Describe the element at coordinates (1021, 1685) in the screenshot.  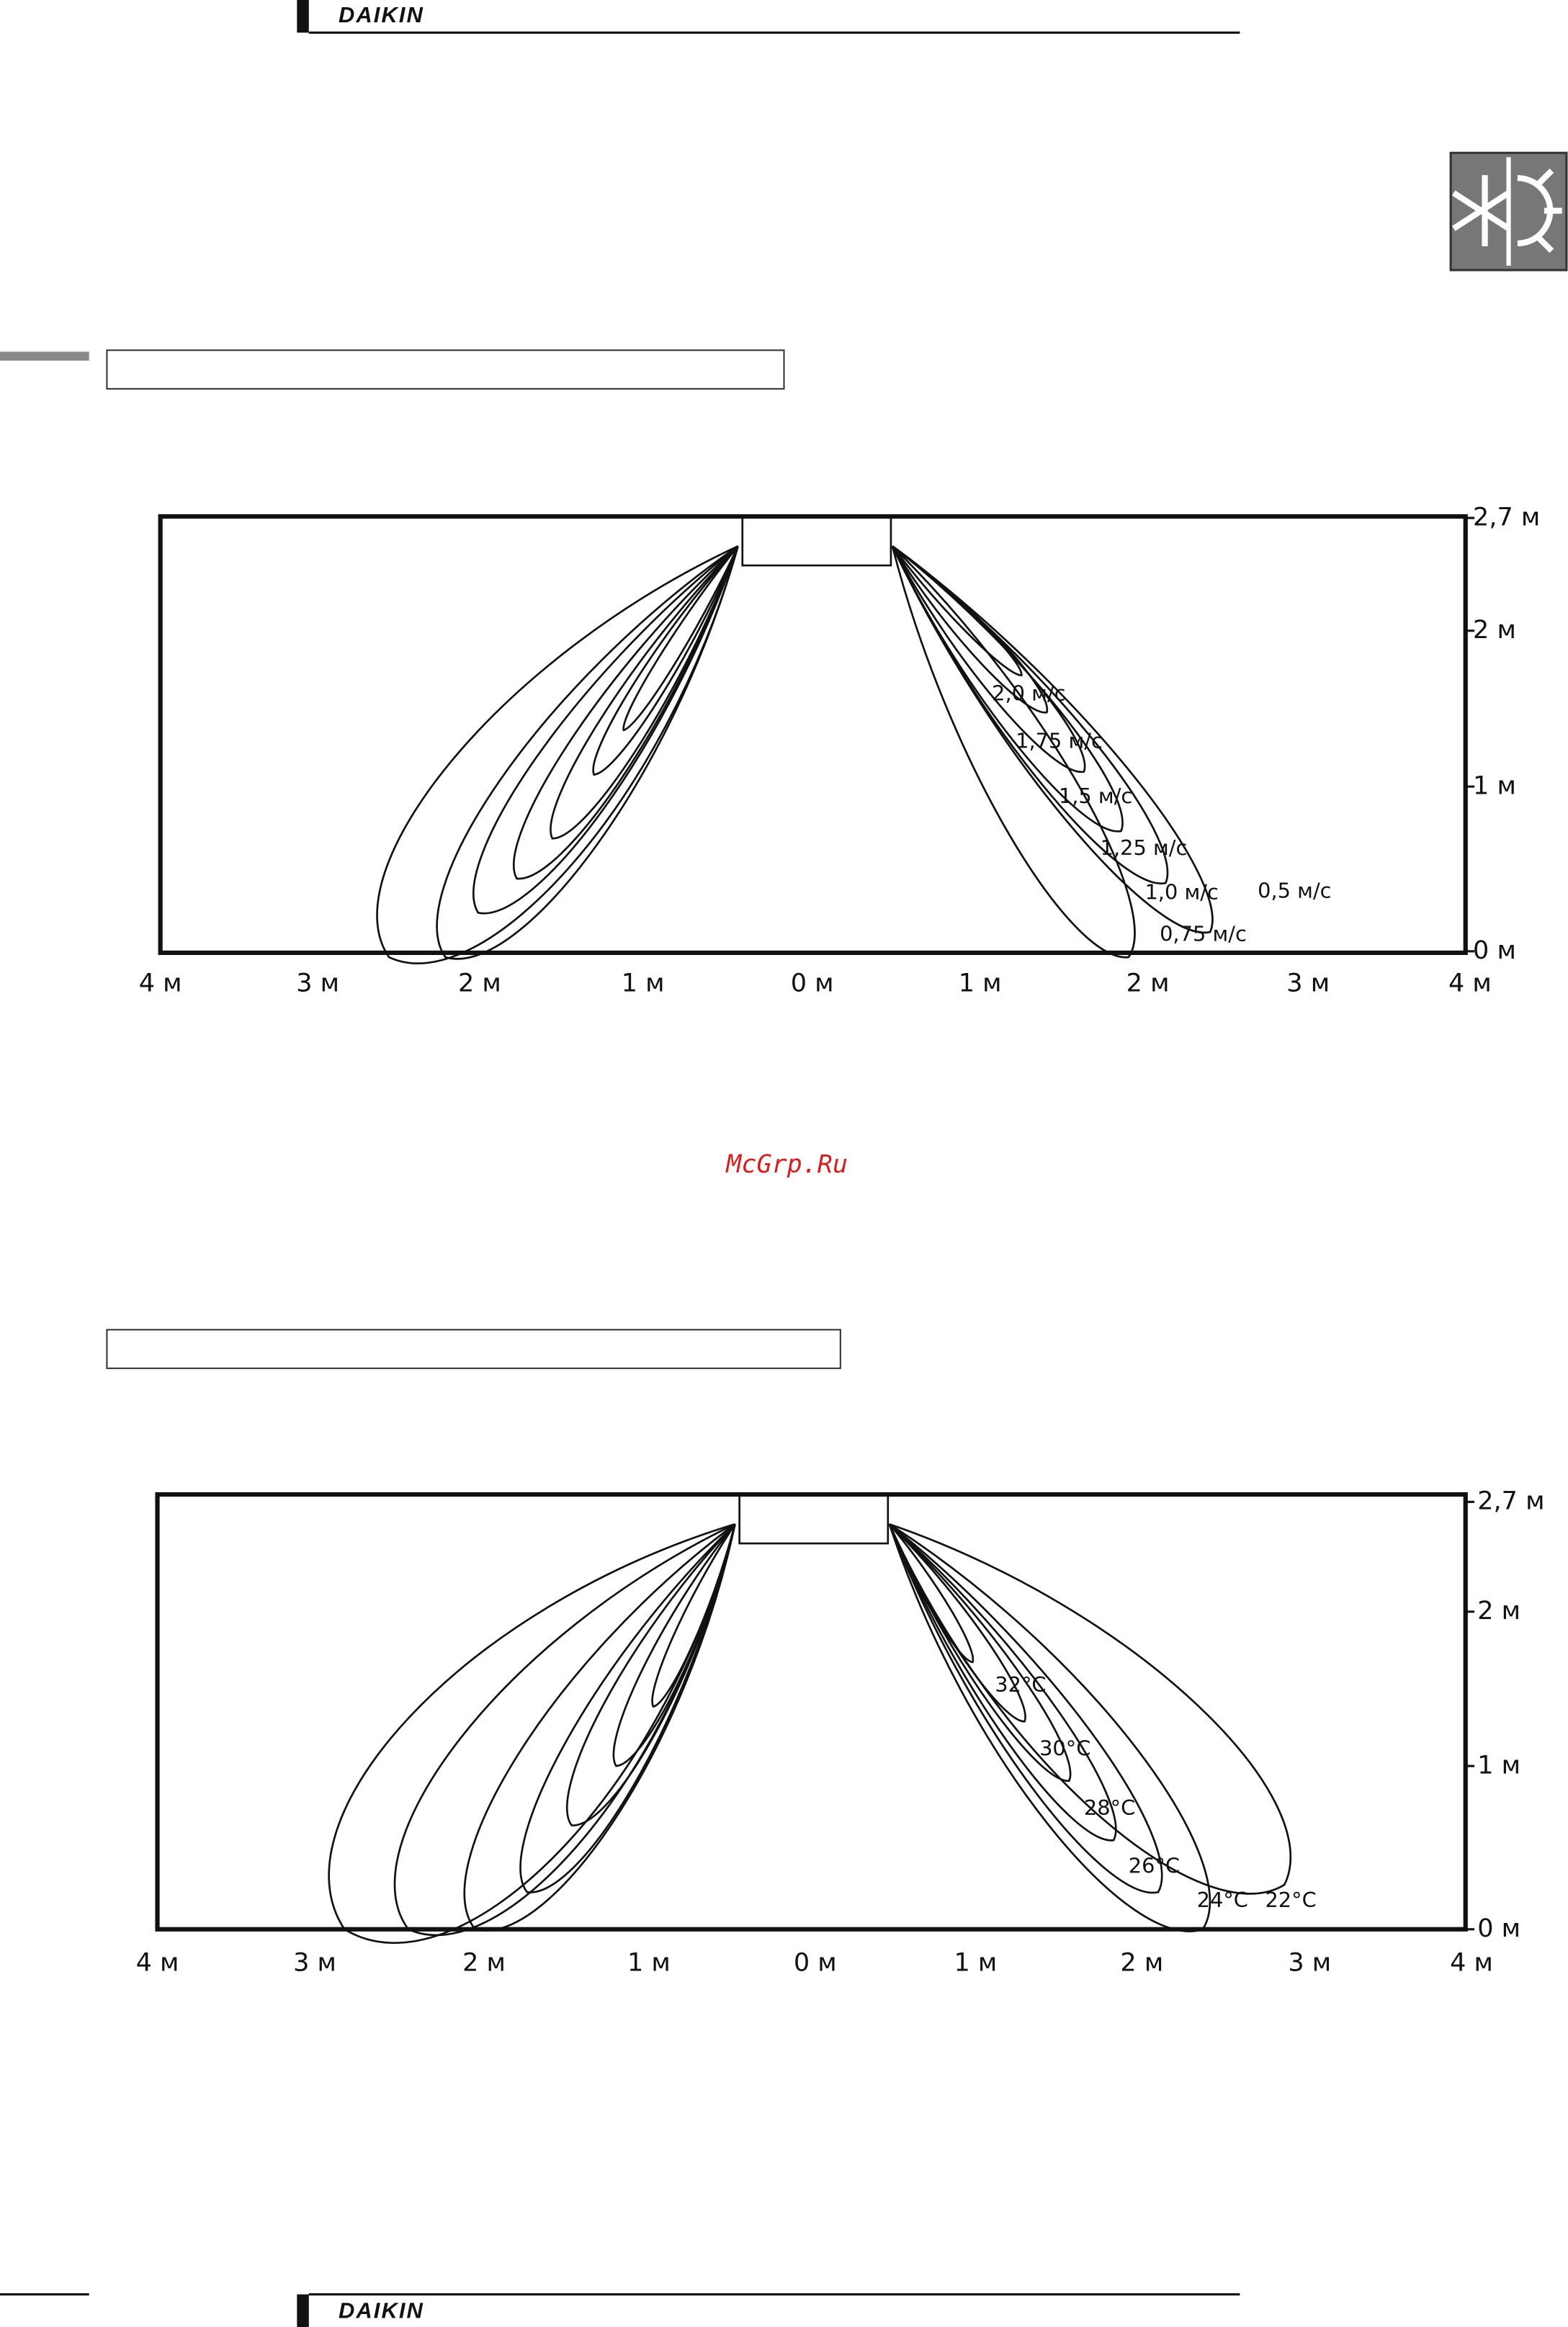
I see `contour-label: 32°C` at that location.